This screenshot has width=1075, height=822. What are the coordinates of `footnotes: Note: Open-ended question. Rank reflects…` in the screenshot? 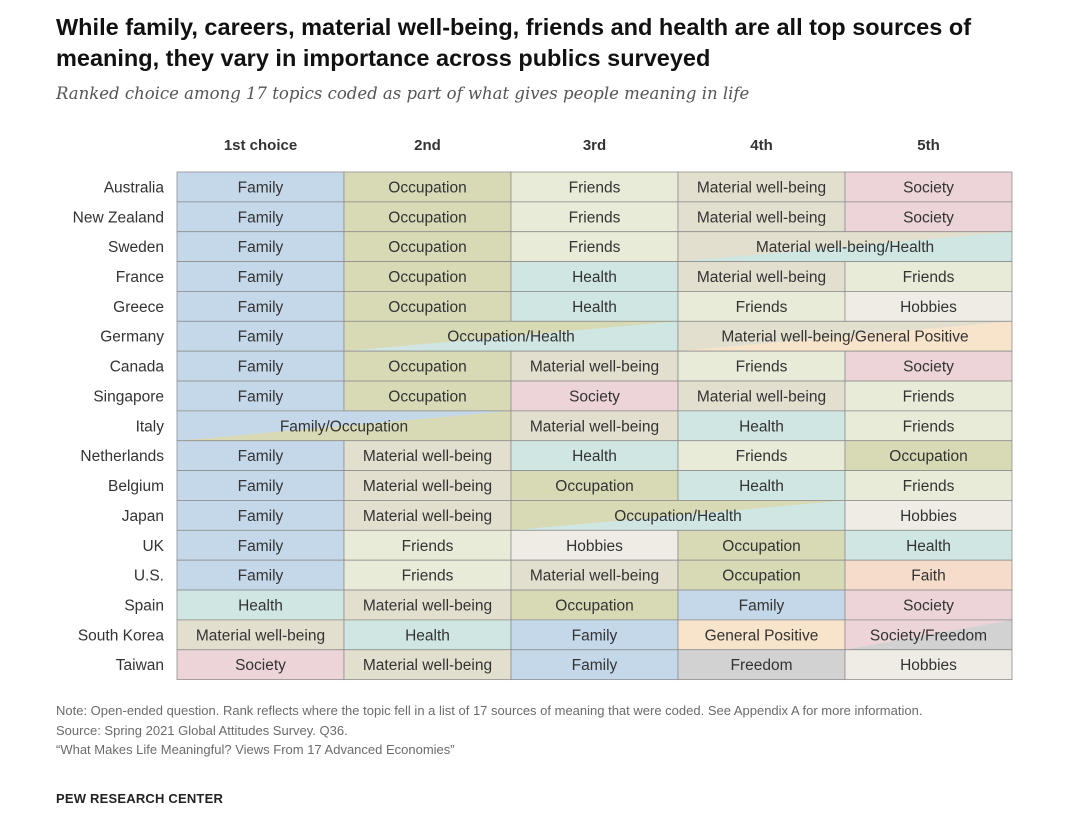 It's located at (556, 730).